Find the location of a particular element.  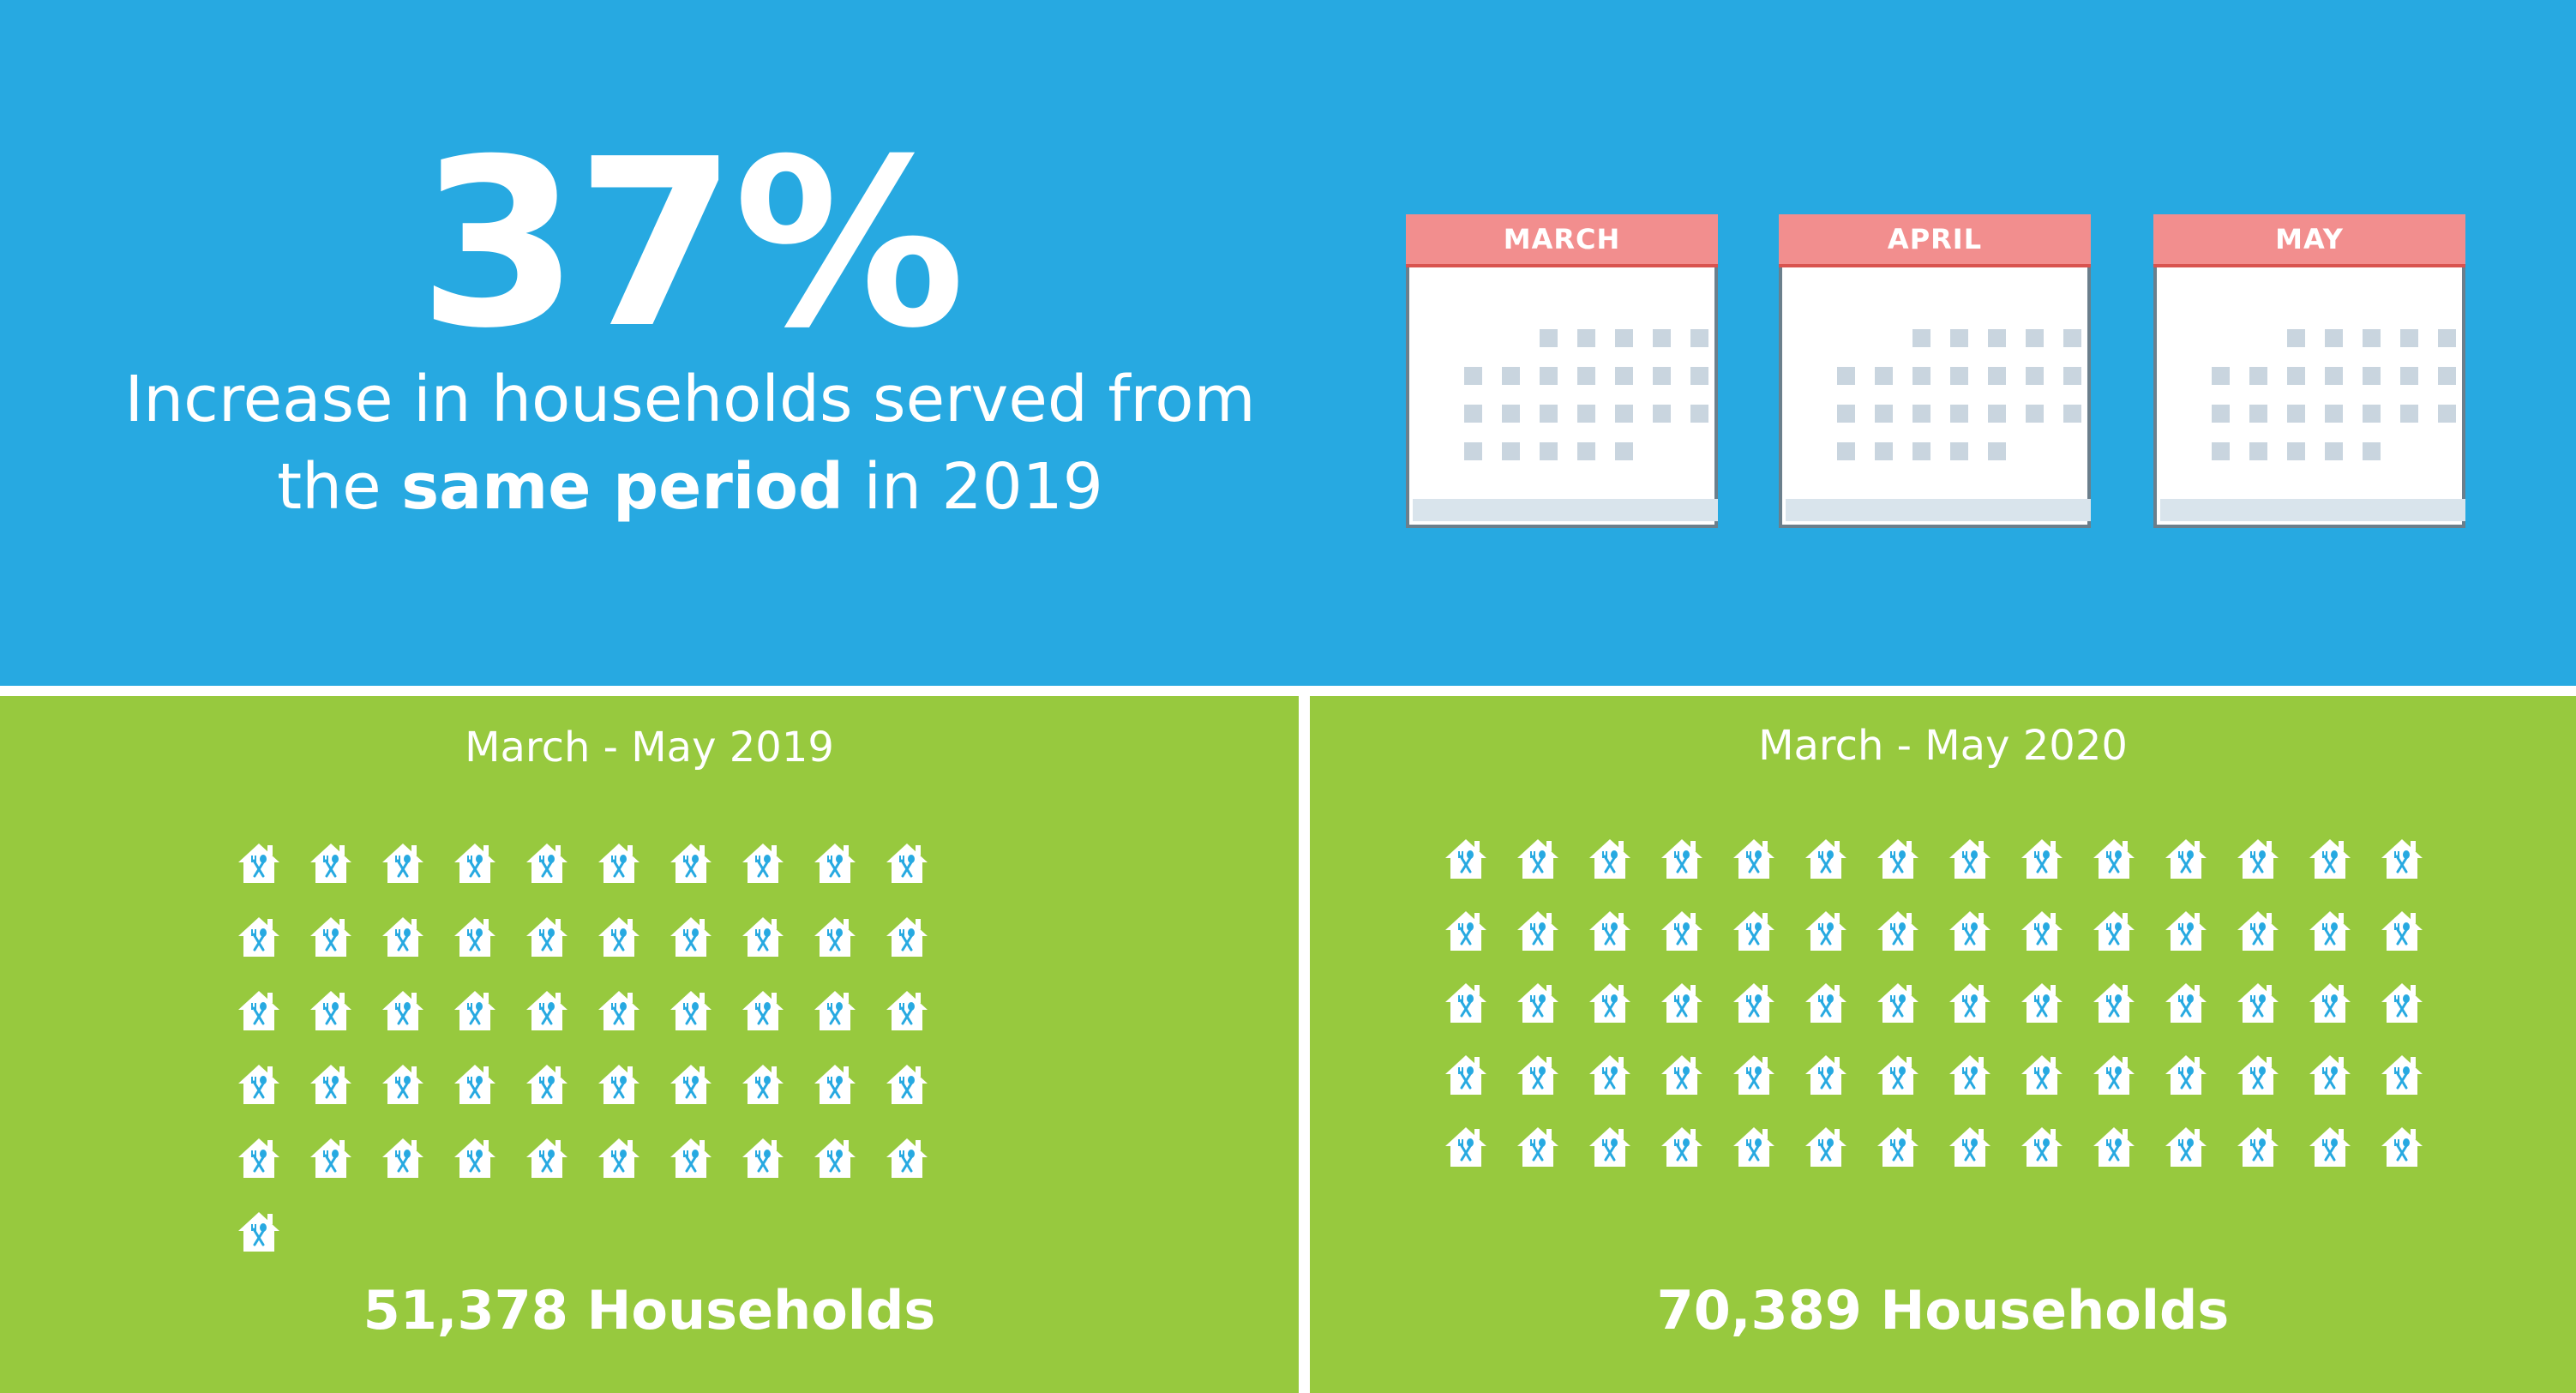

headline-line-1: Increase in households served from is located at coordinates (690, 400).